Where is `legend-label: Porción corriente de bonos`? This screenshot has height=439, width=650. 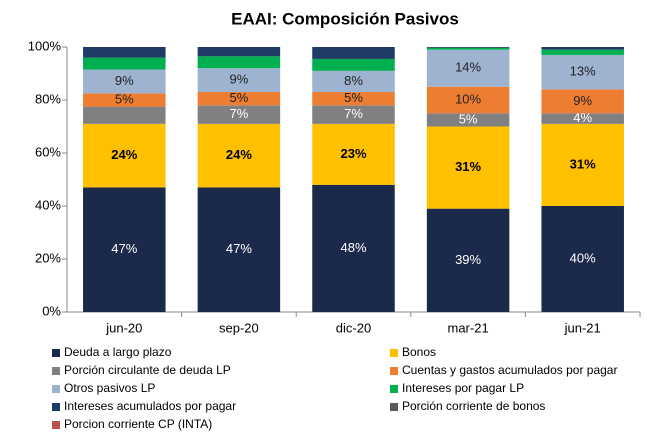 legend-label: Porción corriente de bonos is located at coordinates (473, 406).